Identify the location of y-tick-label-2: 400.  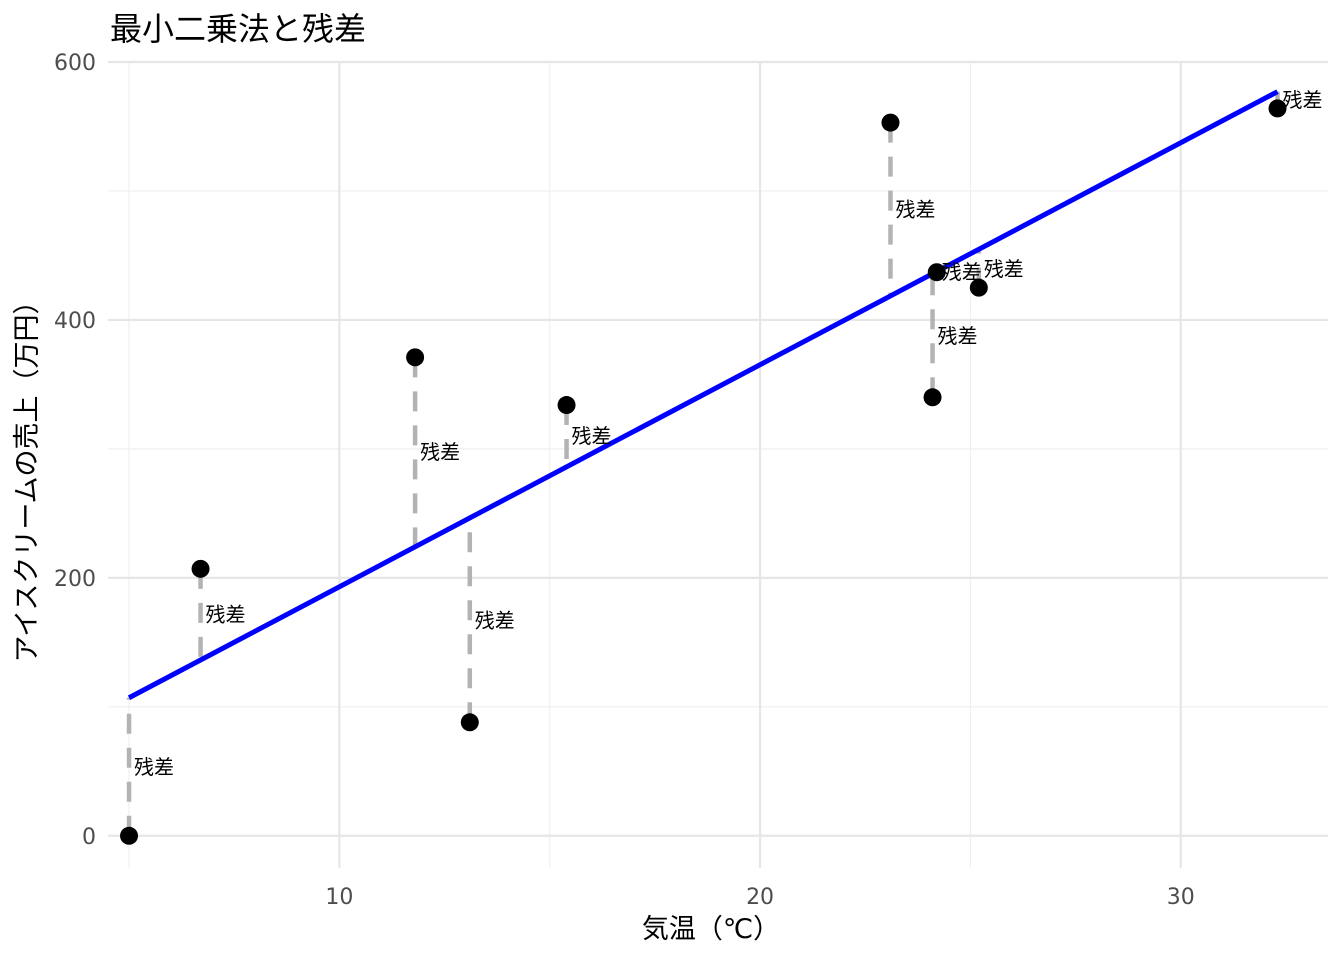
(75, 321).